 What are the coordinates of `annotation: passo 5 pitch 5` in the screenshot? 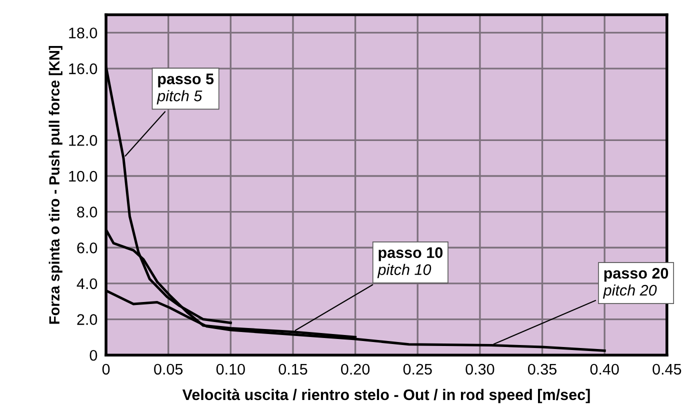 It's located at (185, 89).